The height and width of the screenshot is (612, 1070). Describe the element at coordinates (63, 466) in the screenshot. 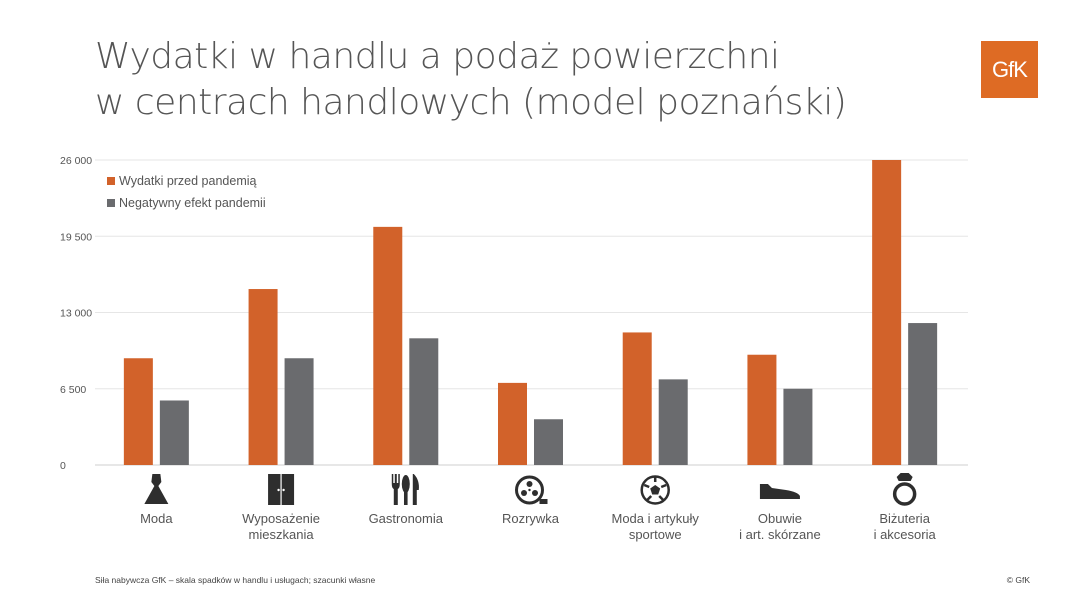

I see `y-tick-label: 0` at that location.